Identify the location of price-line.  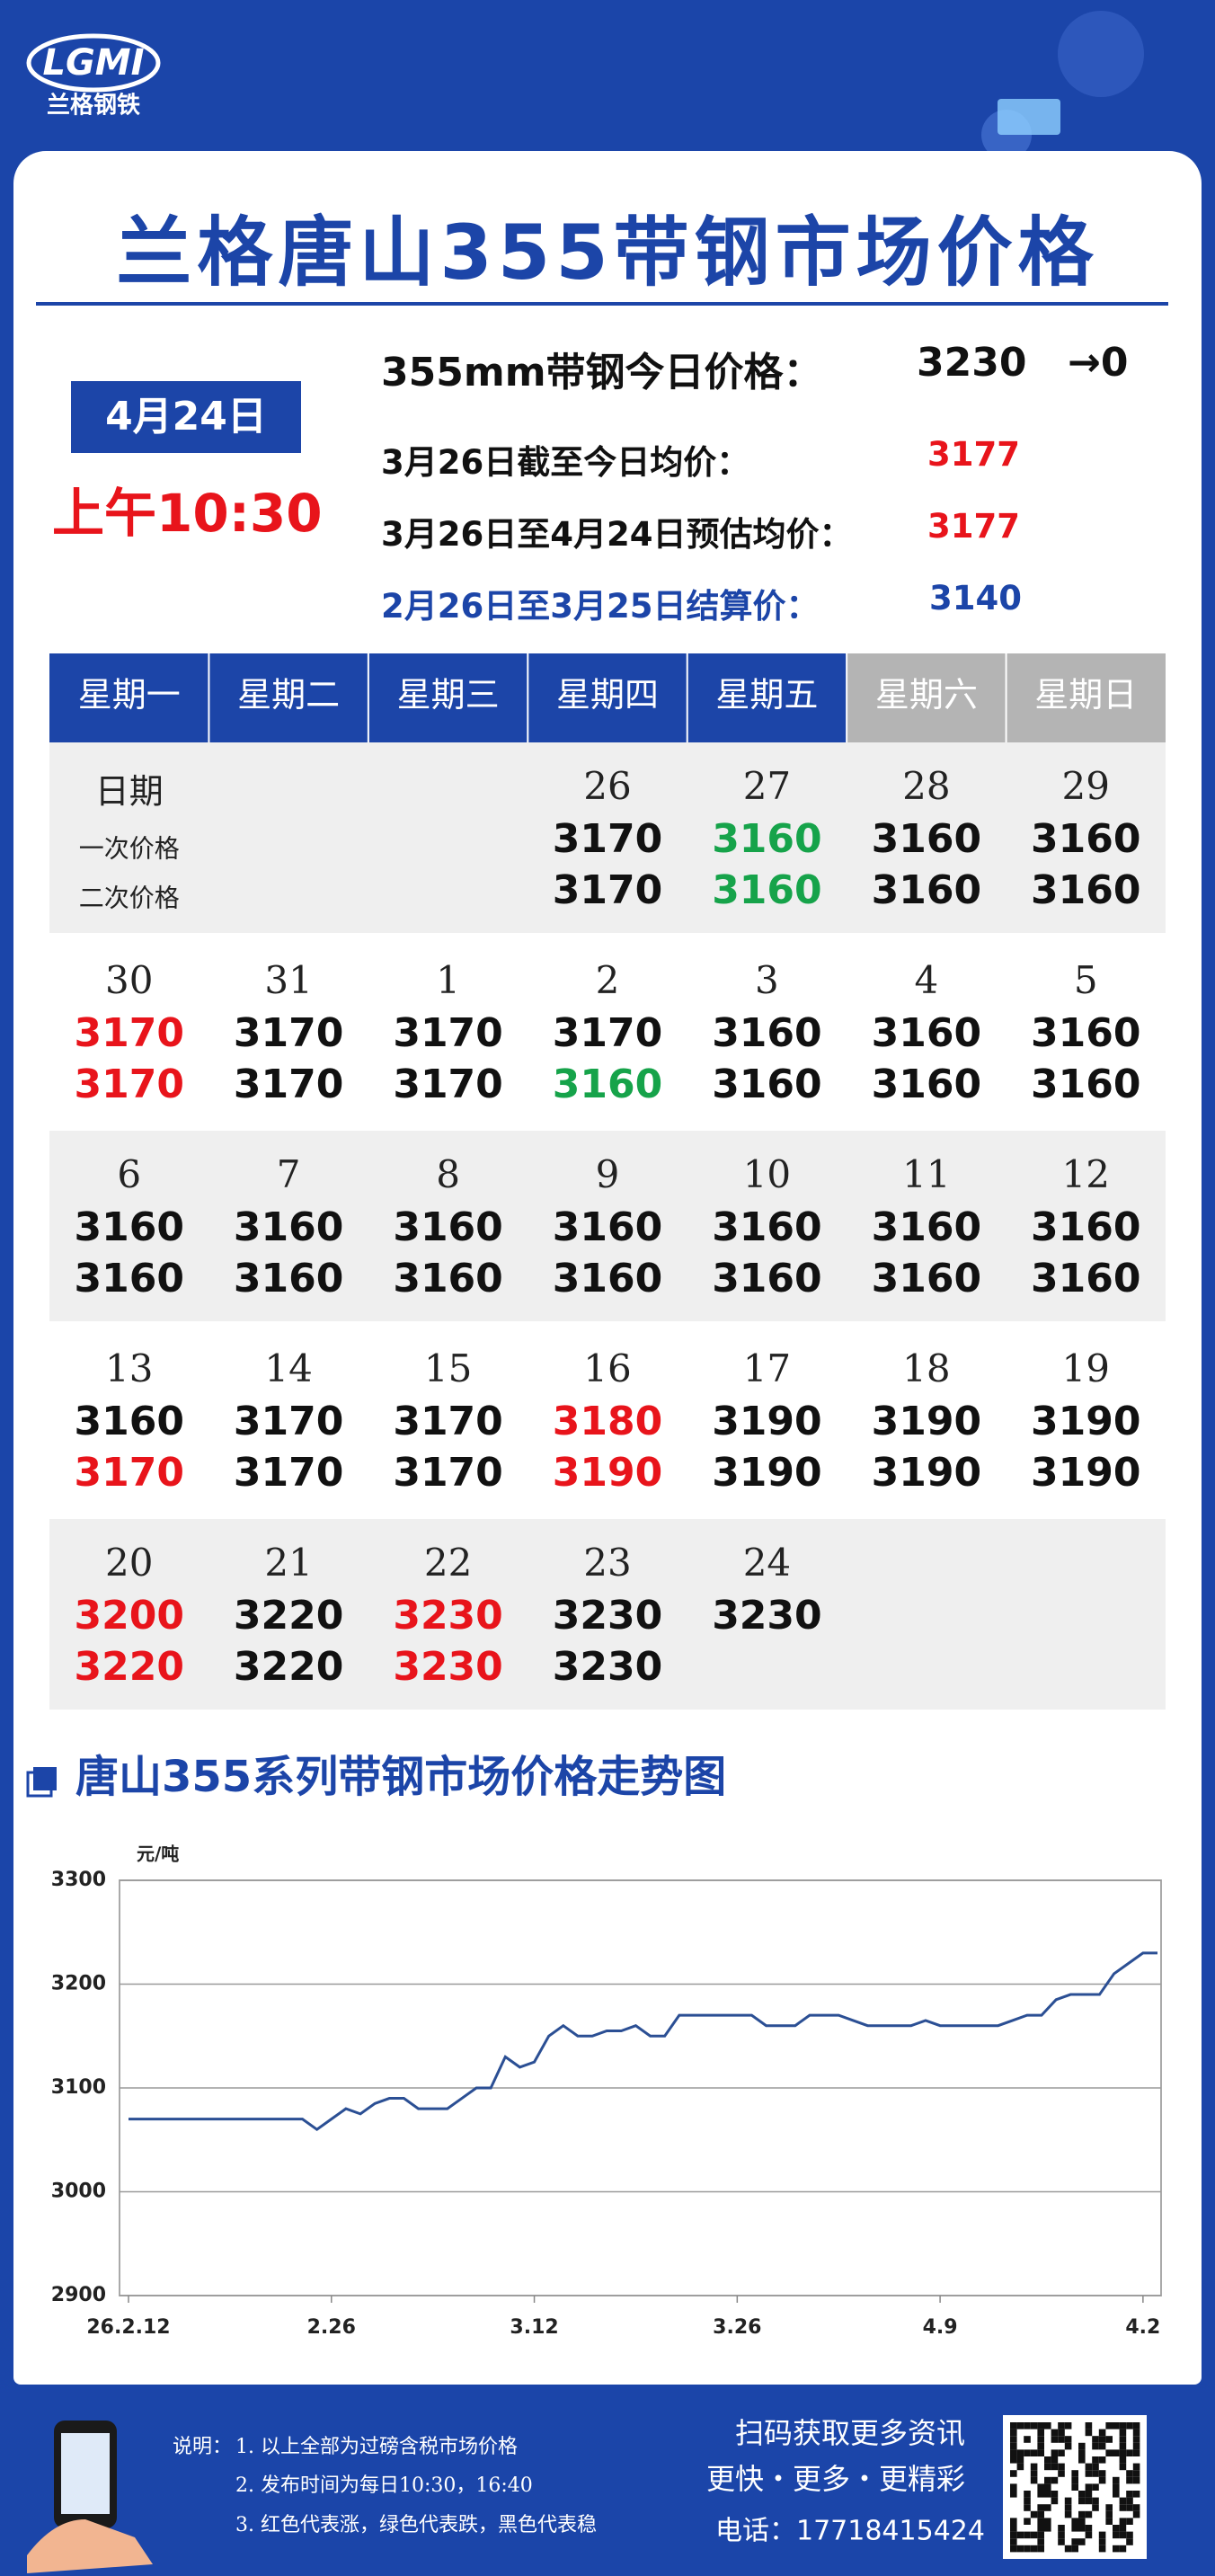
(643, 2042).